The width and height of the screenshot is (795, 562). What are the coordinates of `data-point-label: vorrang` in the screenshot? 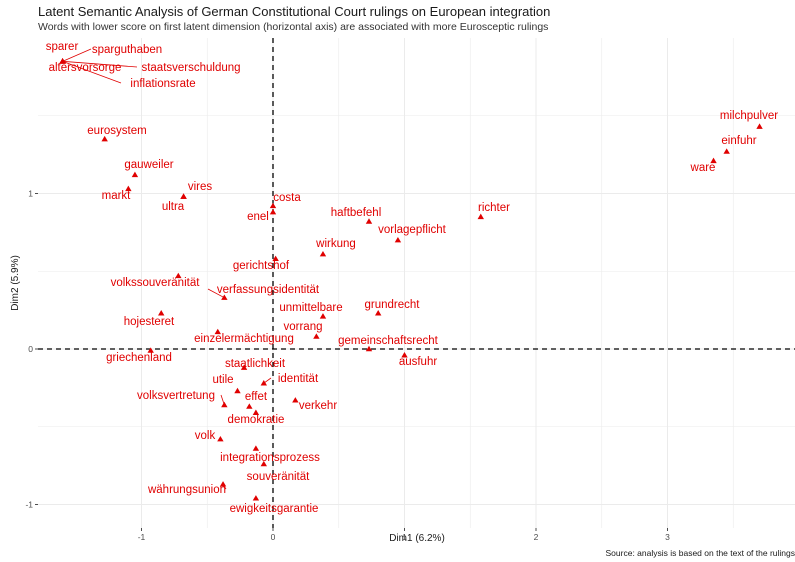 It's located at (303, 327).